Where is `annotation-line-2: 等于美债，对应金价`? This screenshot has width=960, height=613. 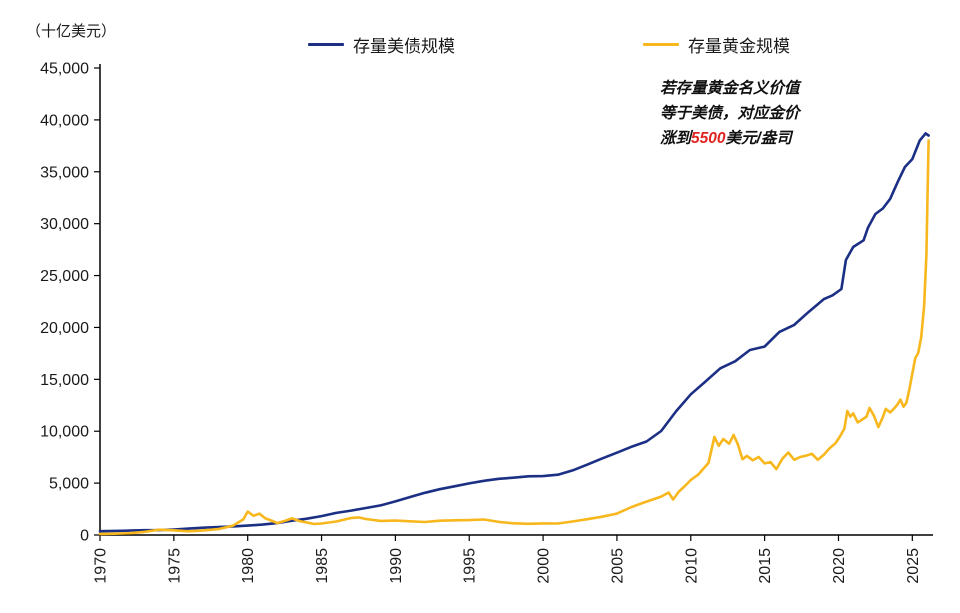 annotation-line-2: 等于美债，对应金价 is located at coordinates (730, 113).